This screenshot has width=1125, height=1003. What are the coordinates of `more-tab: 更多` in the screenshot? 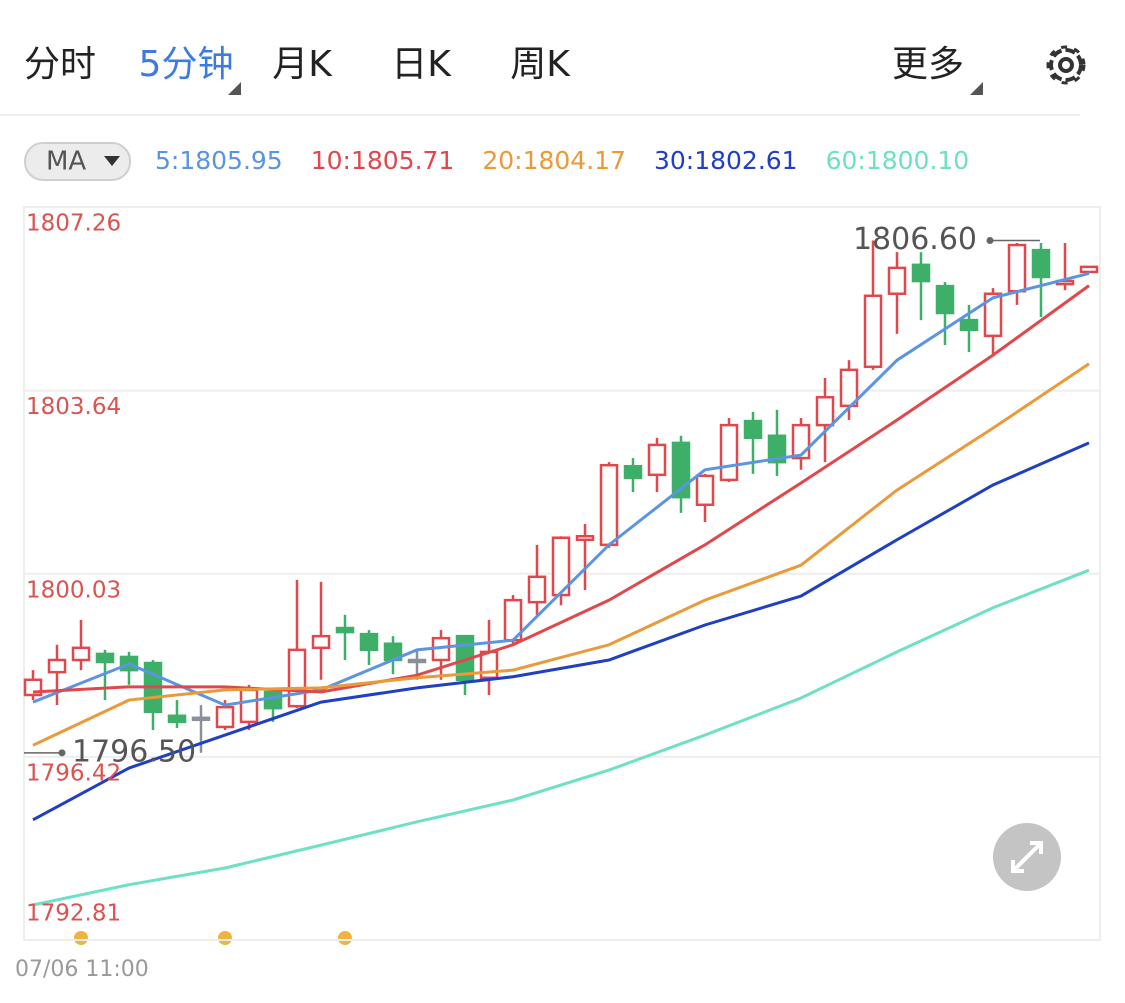 It's located at (928, 64).